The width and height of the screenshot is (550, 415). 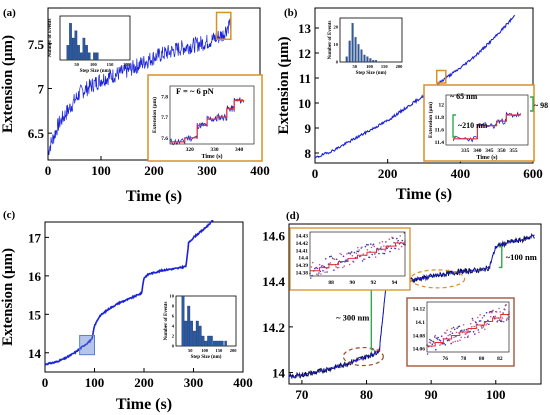 I want to click on x-tick-label: 100, so click(x=101, y=170).